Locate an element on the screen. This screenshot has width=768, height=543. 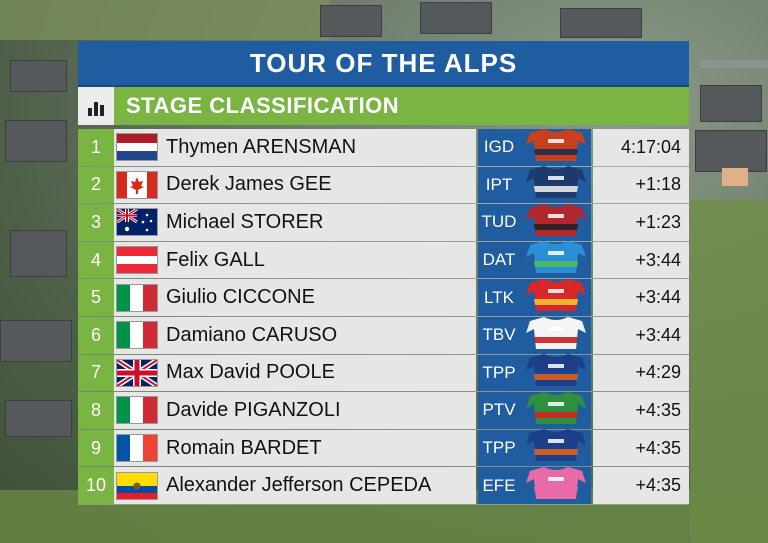
rank: 5 is located at coordinates (96, 297).